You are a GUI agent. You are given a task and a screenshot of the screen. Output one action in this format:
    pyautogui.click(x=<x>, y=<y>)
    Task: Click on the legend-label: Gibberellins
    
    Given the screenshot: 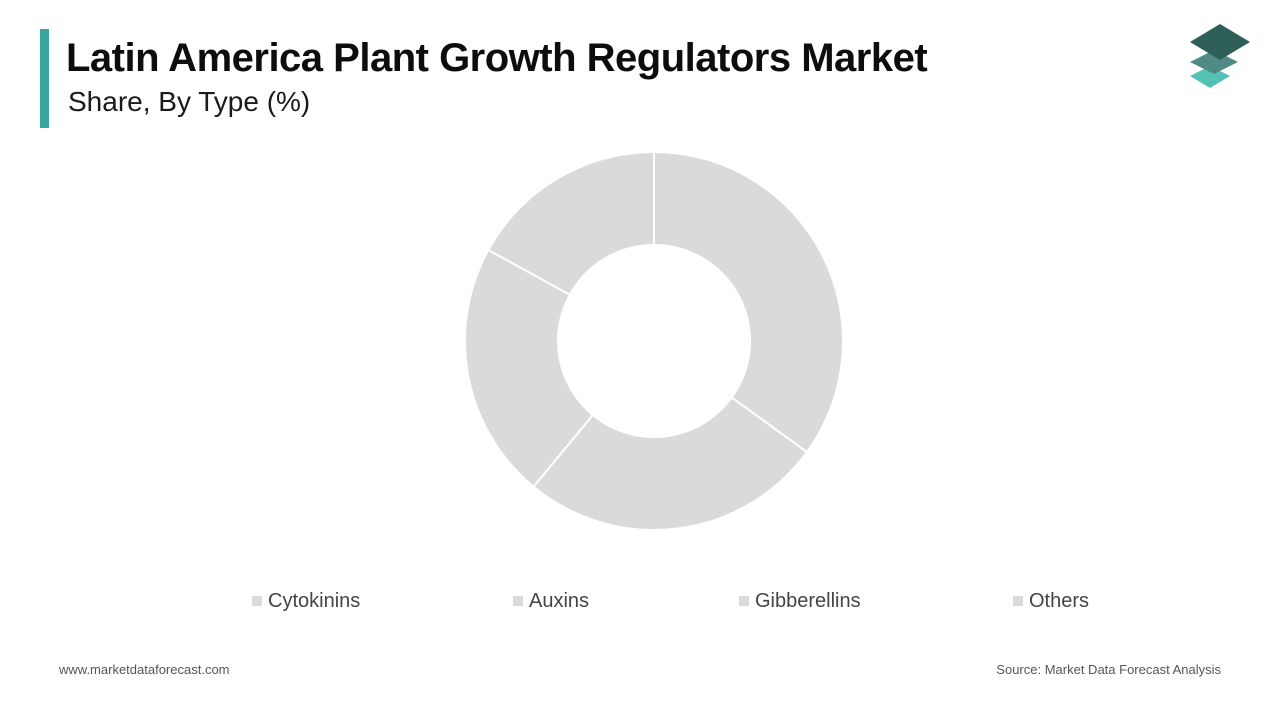 What is the action you would take?
    pyautogui.click(x=808, y=600)
    